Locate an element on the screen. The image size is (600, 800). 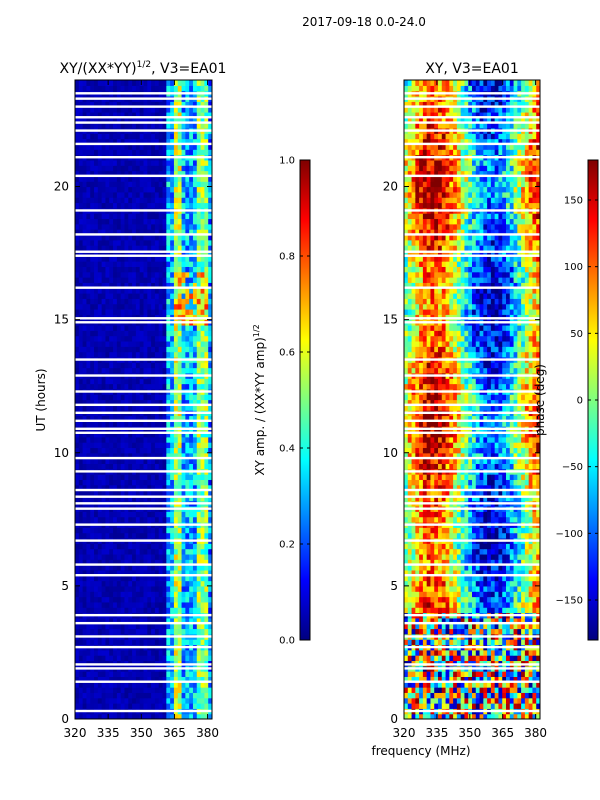
amplitude-colorbar-label: XY amp. / (XX*YY amp)1/2 is located at coordinates (259, 399).